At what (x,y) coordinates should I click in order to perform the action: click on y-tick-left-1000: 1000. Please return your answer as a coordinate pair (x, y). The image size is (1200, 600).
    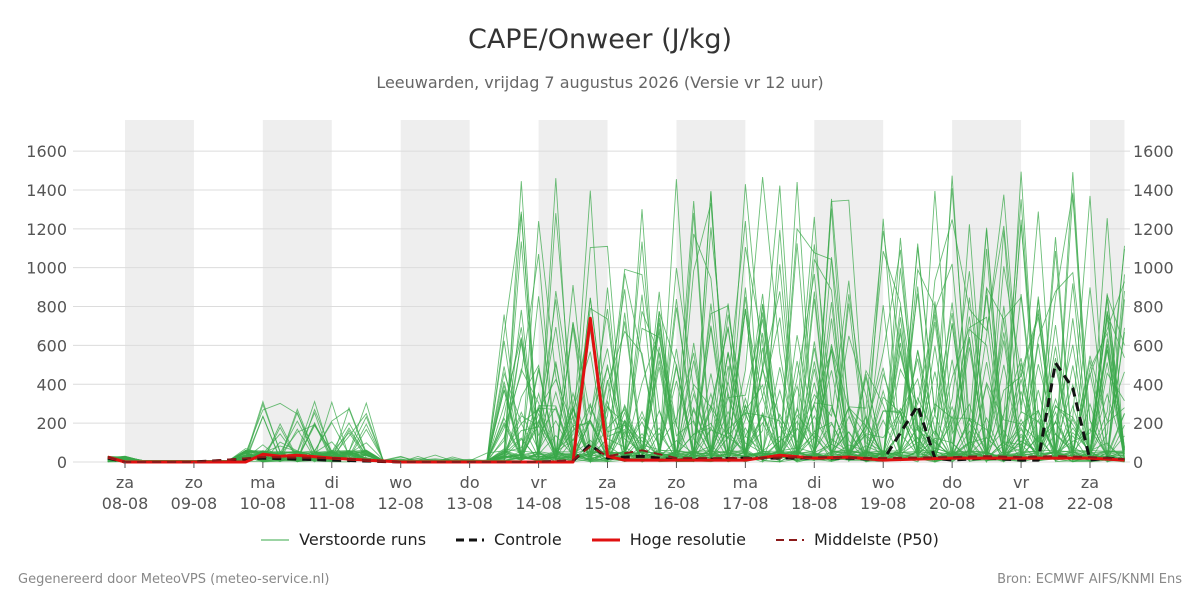
    Looking at the image, I should click on (46, 268).